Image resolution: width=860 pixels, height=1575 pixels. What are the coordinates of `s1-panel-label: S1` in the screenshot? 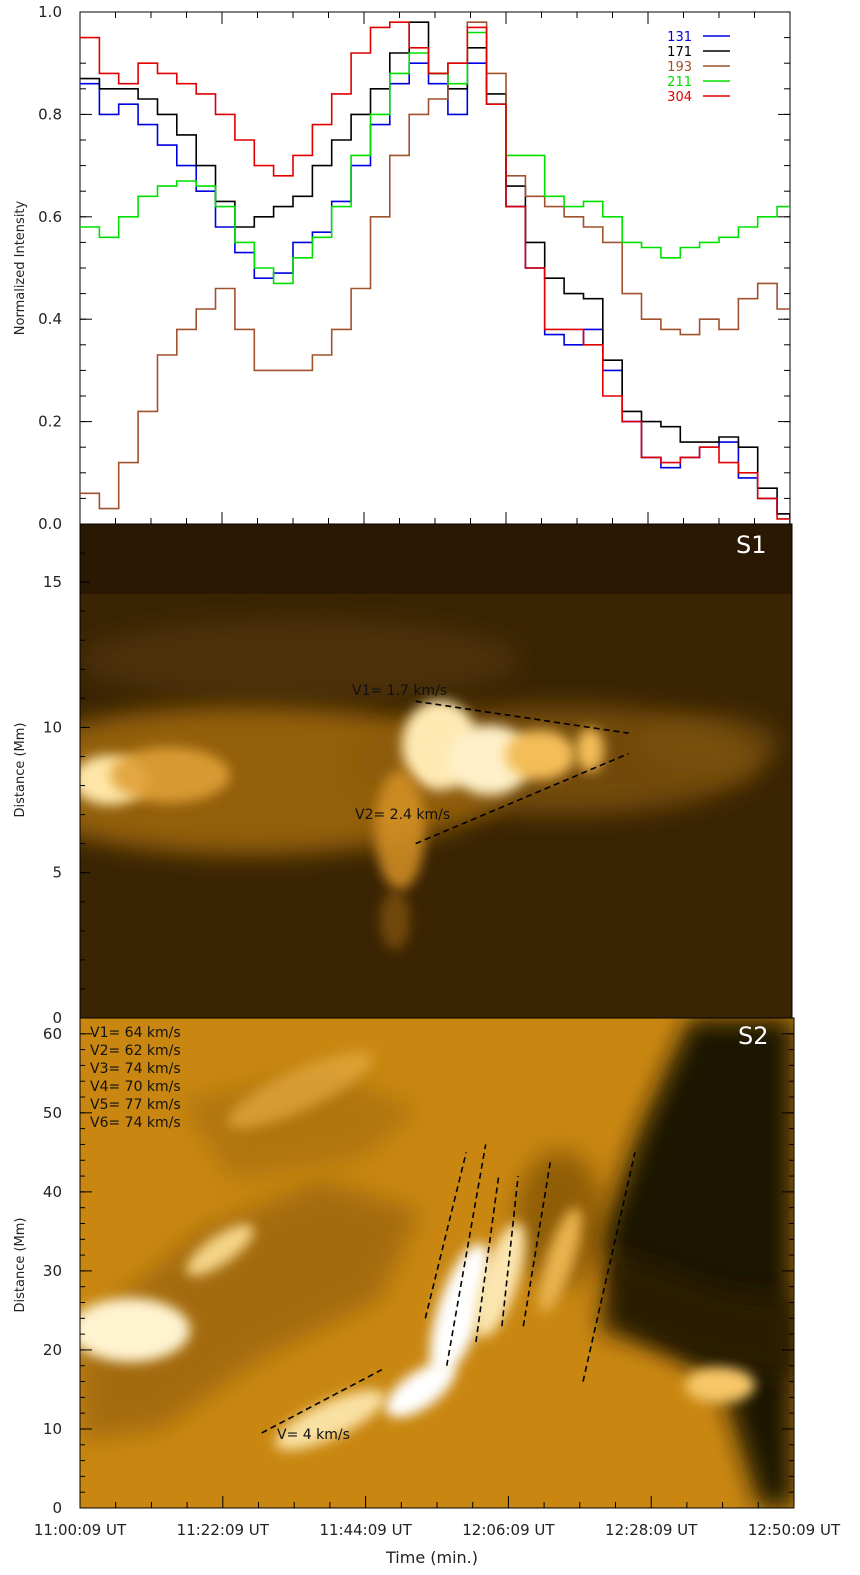 It's located at (751, 545).